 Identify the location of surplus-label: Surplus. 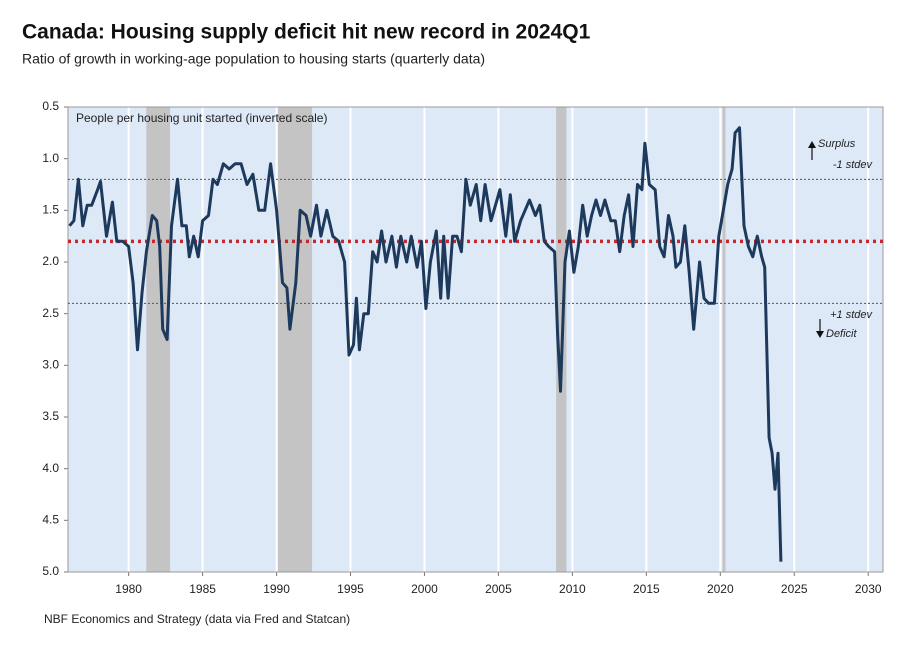
(837, 144).